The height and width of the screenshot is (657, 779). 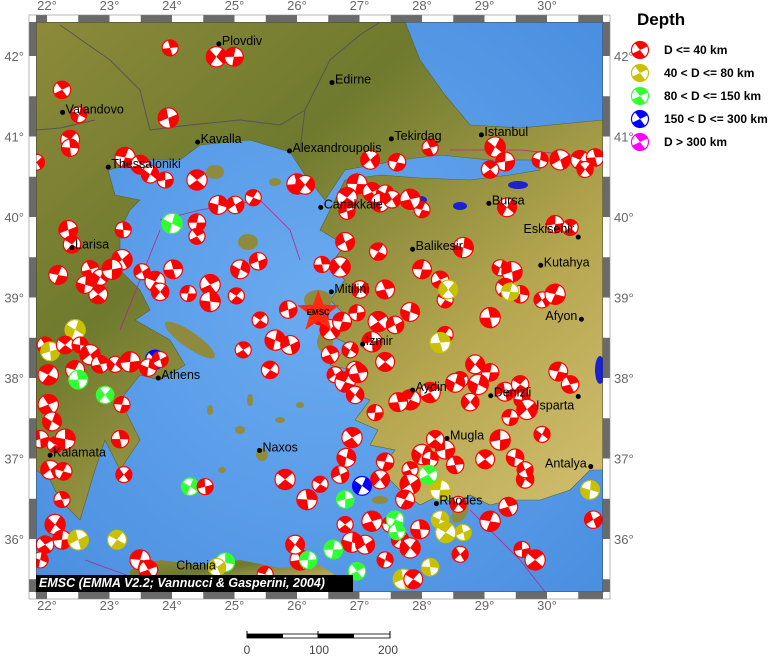 What do you see at coordinates (509, 393) in the screenshot?
I see `city-denizli: Denizli` at bounding box center [509, 393].